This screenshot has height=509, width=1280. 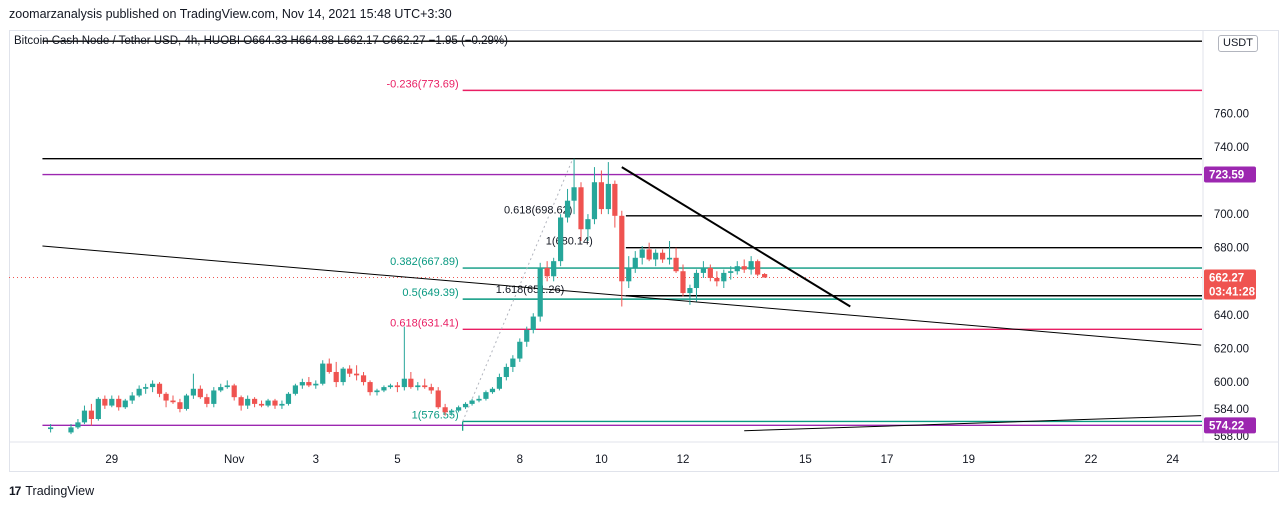 I want to click on price-badge-label: 574.22, so click(x=1226, y=426).